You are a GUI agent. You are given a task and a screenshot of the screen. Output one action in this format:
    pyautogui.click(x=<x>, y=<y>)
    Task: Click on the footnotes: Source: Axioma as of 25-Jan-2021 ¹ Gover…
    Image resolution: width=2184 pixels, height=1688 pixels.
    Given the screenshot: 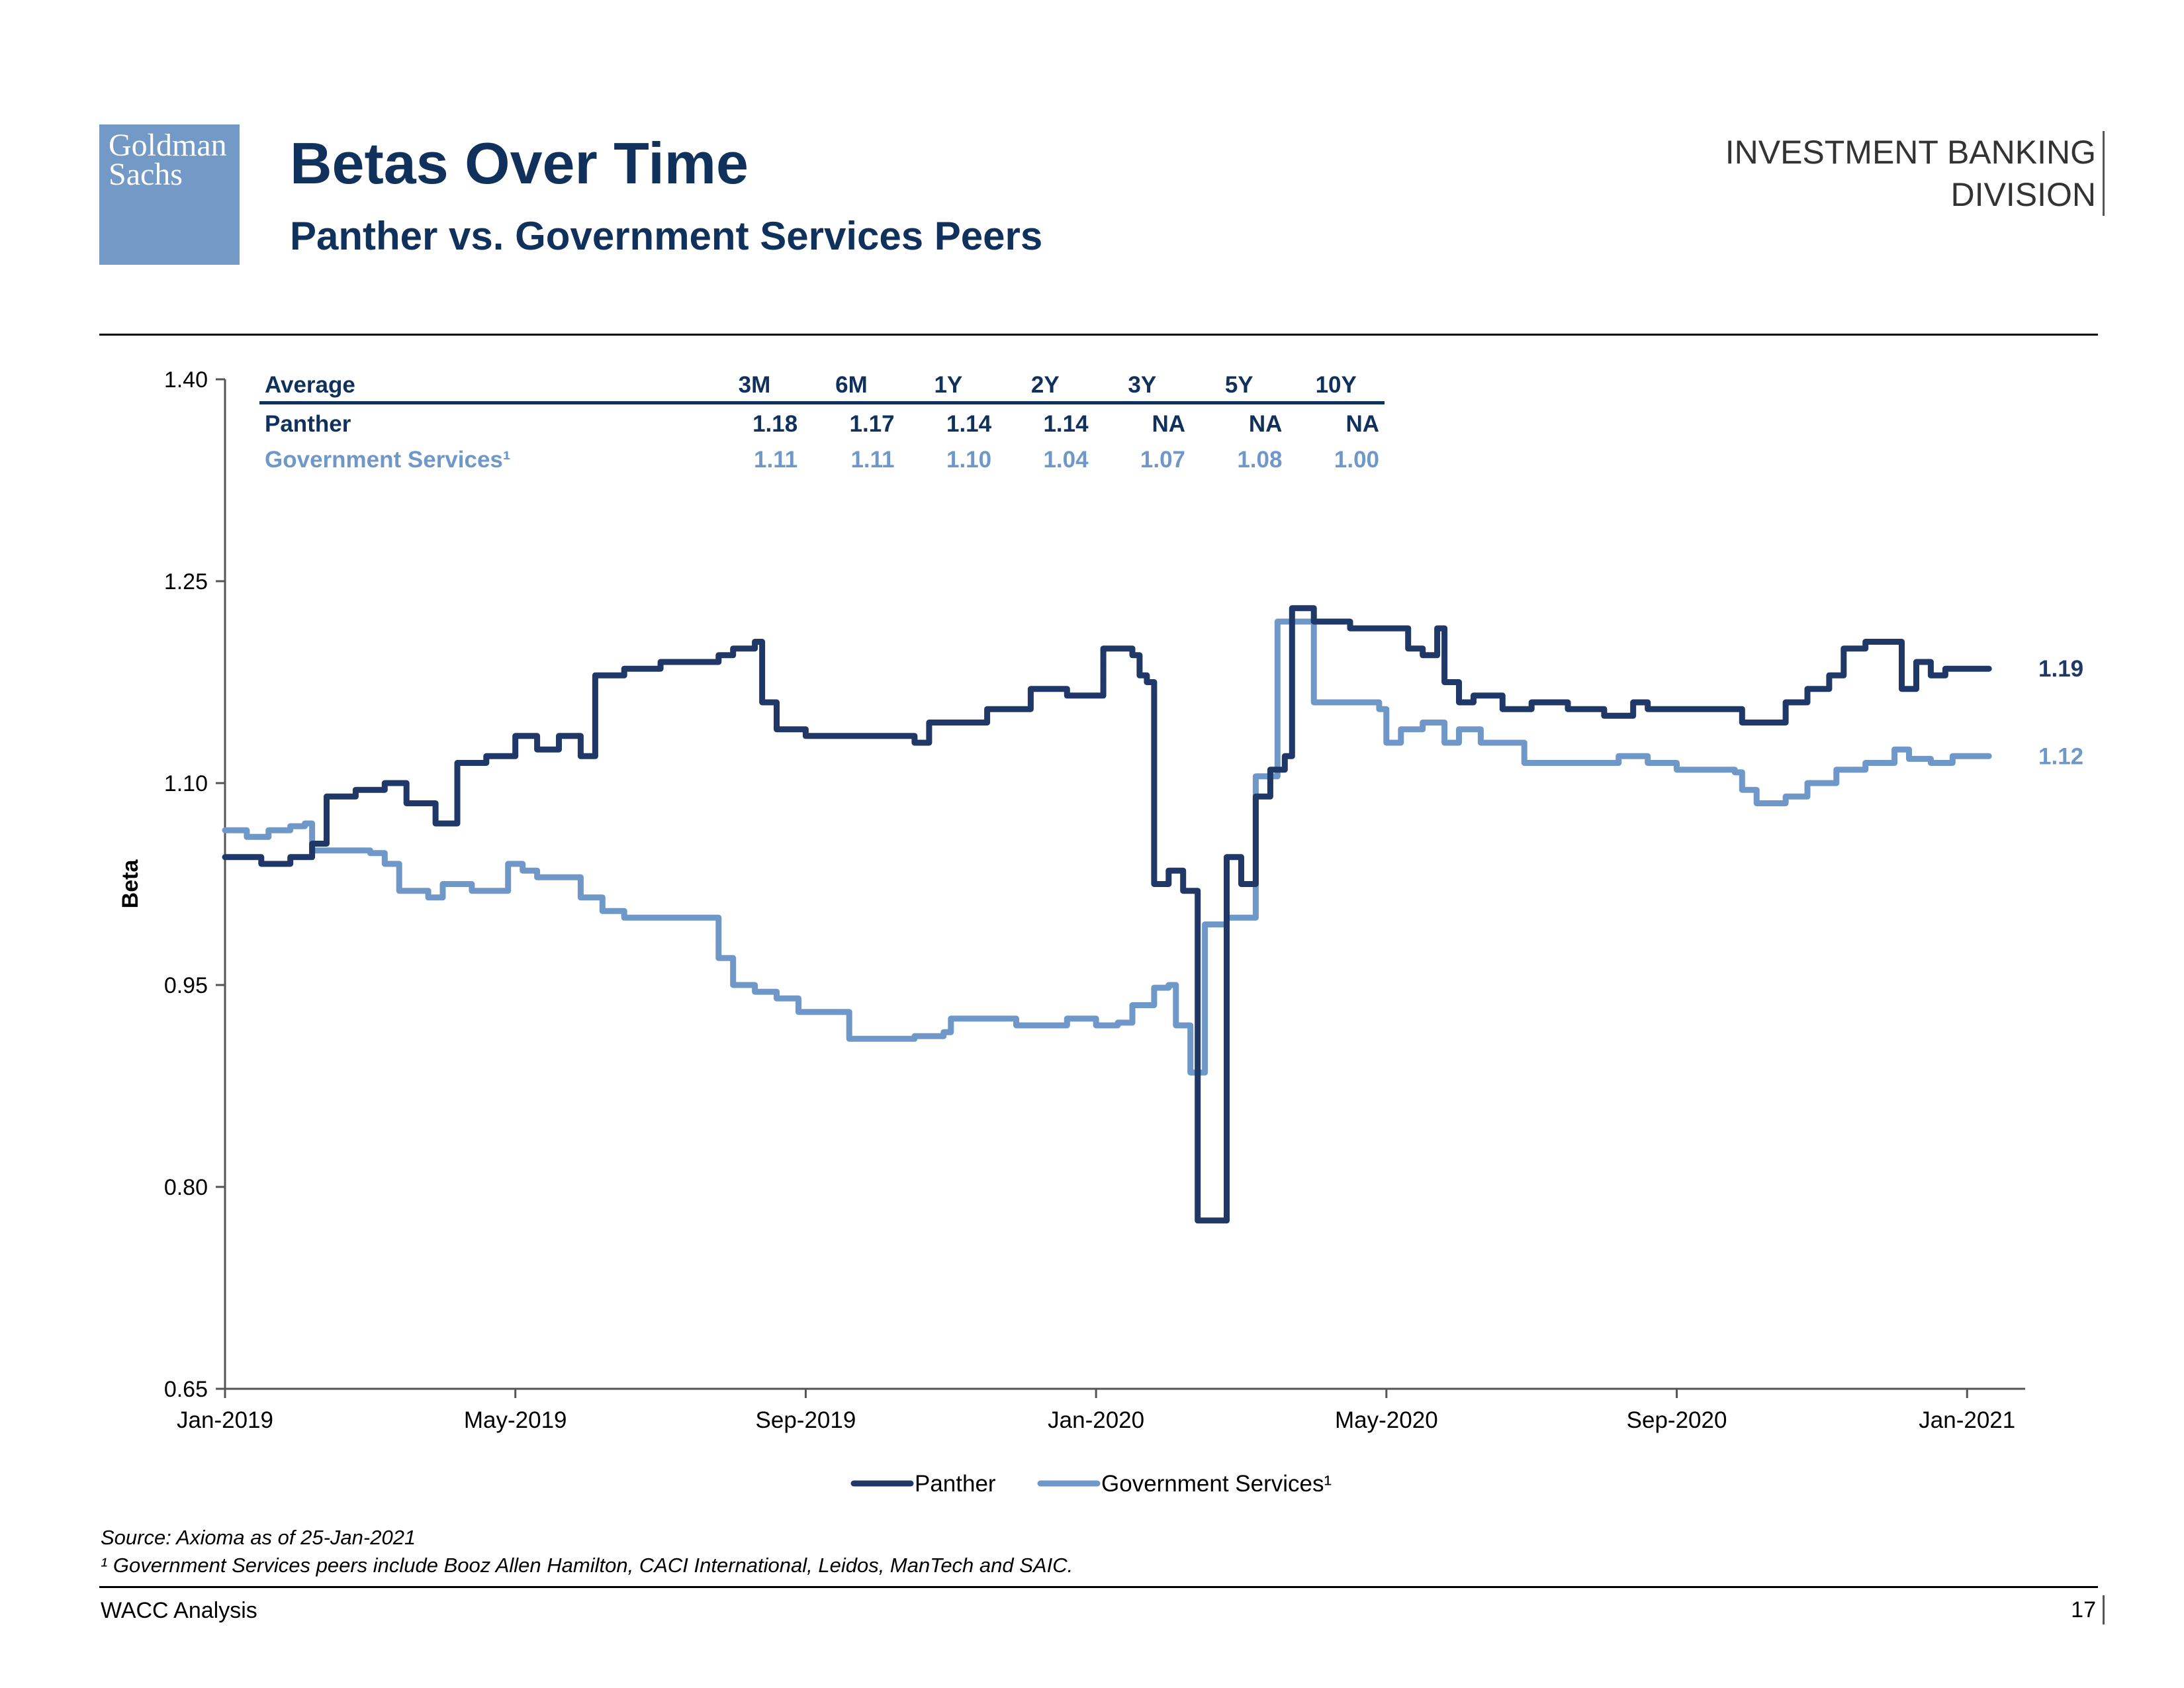 What is the action you would take?
    pyautogui.click(x=587, y=1551)
    